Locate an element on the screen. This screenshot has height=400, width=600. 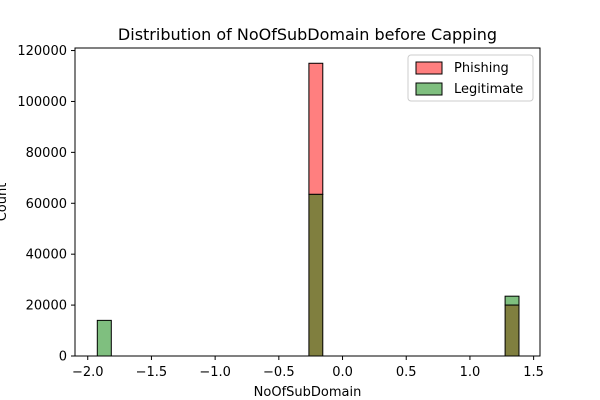
legend-label-phishing: Phishing is located at coordinates (481, 68).